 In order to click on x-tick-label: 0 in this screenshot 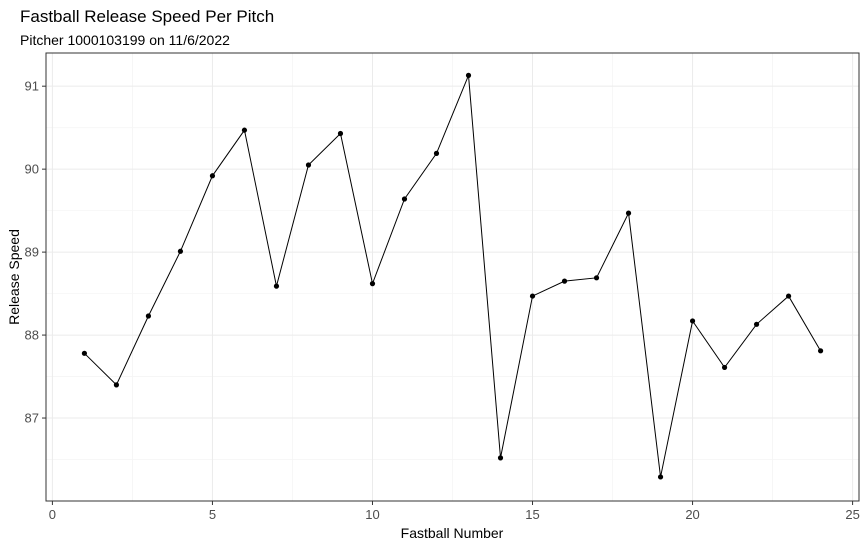, I will do `click(52, 514)`.